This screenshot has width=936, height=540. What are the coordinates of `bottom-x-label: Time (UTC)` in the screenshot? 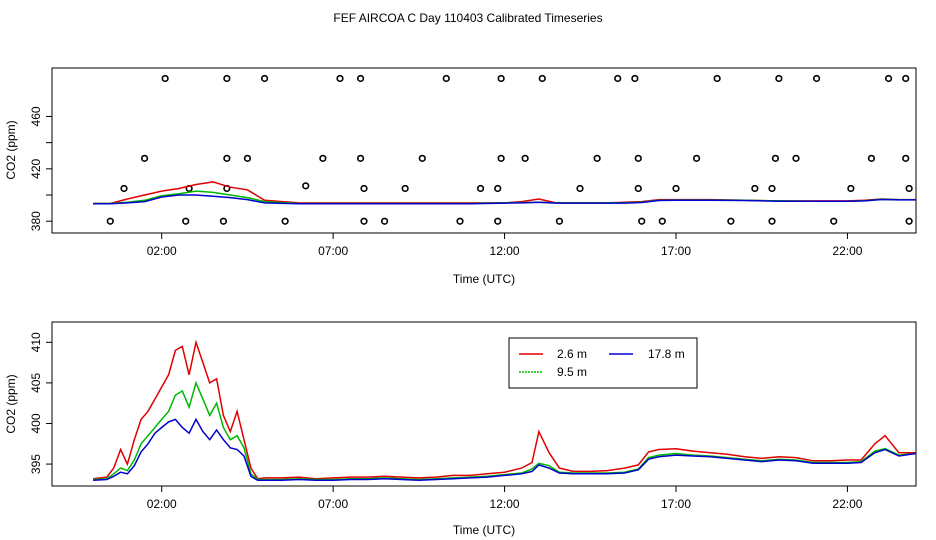 It's located at (484, 530).